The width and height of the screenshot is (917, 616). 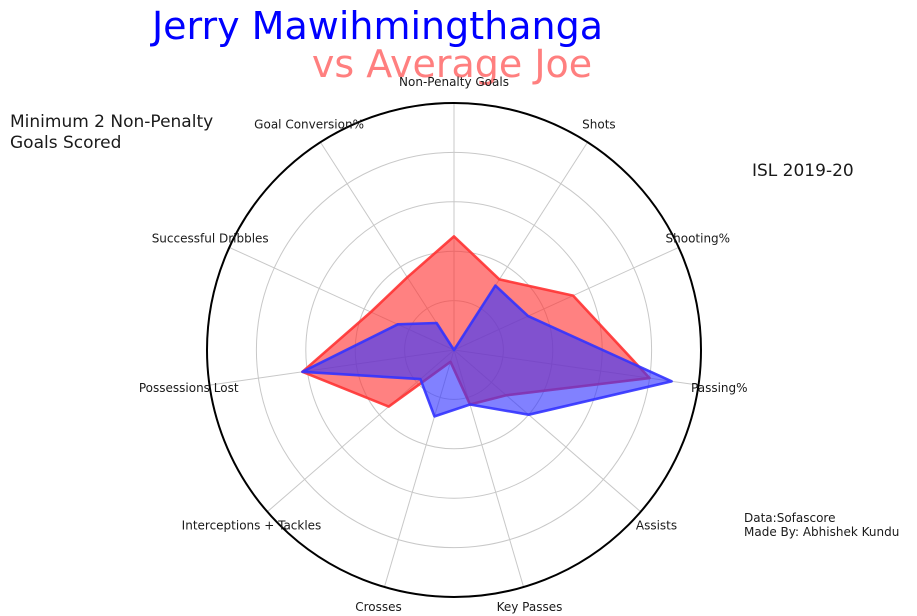 I want to click on chart-title: Jerry Mawihmingthanga, so click(x=377, y=26).